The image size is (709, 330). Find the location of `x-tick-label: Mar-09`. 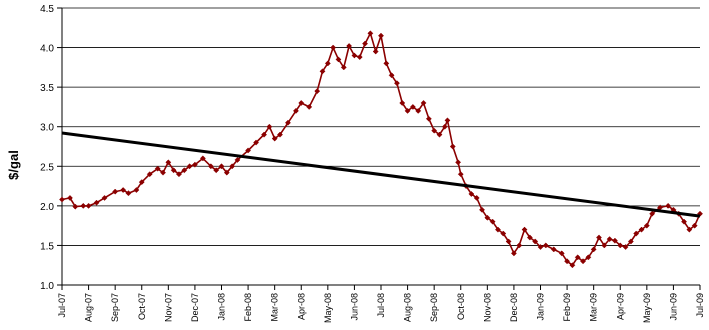

x-tick-label: Mar-09 is located at coordinates (594, 307).